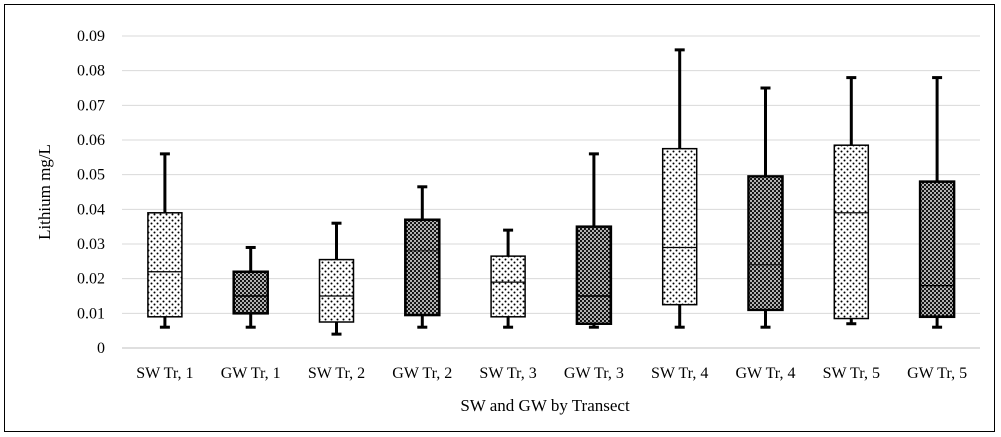 This screenshot has height=437, width=1001. What do you see at coordinates (422, 373) in the screenshot?
I see `x-tick-label: GW Tr, 2` at bounding box center [422, 373].